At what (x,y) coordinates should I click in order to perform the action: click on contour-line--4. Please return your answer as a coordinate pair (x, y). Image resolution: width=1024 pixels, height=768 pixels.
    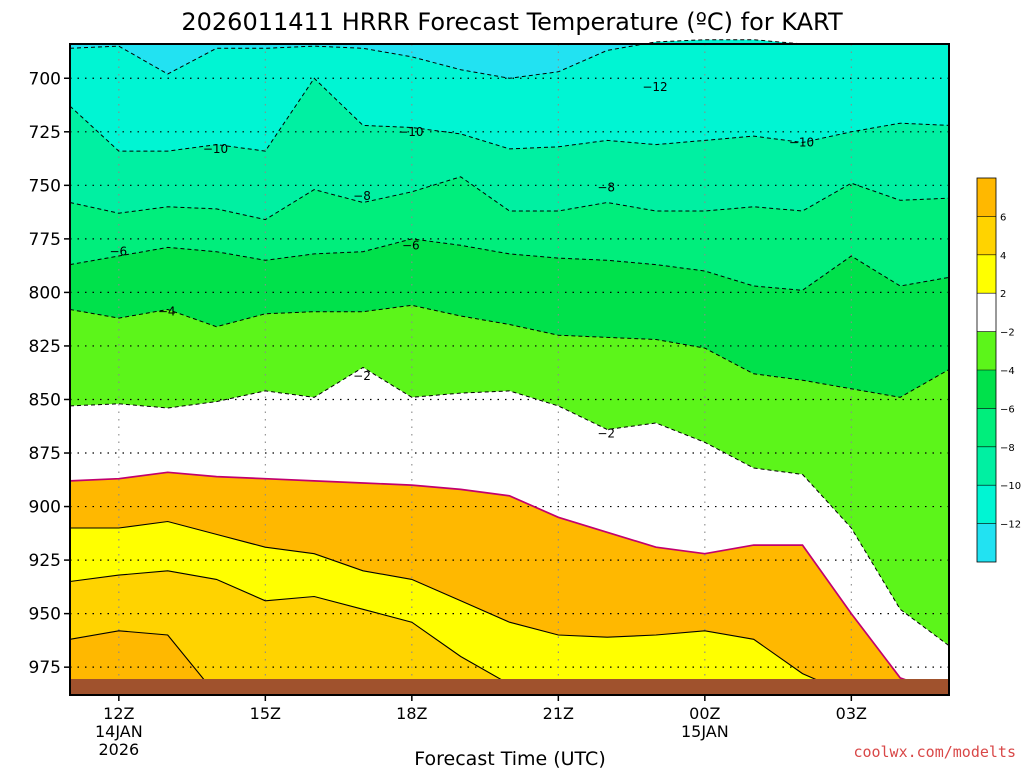
    Looking at the image, I should click on (509, 351).